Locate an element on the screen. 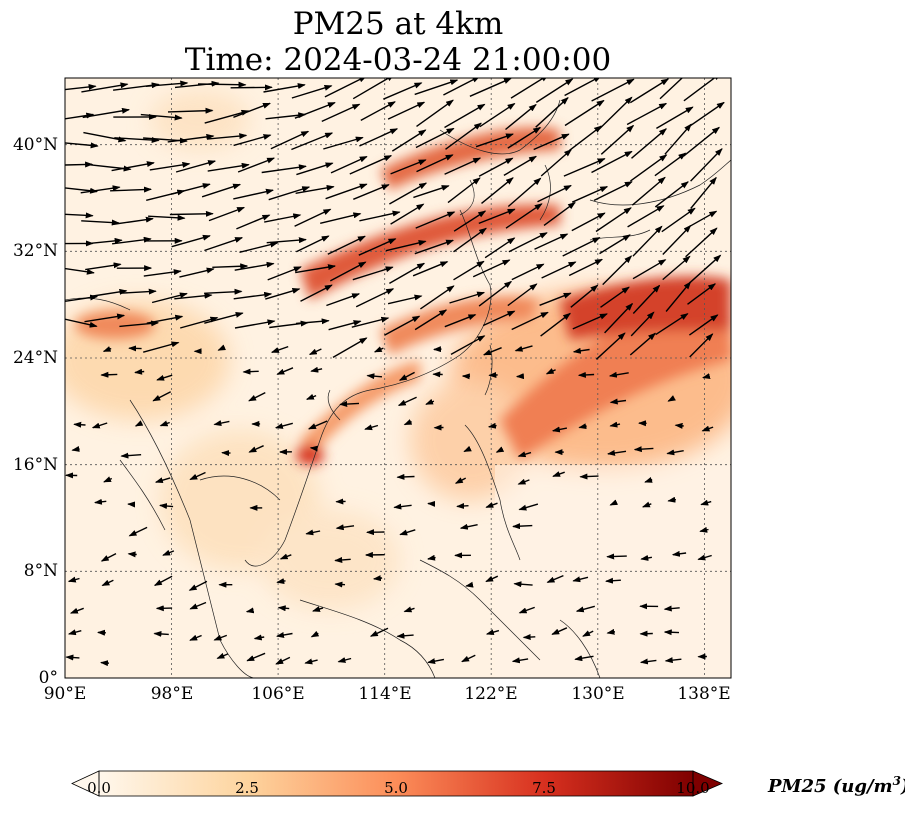 This screenshot has width=905, height=836. map-subtitle-time: Time: 2024-03-24 21:00:00 is located at coordinates (398, 60).